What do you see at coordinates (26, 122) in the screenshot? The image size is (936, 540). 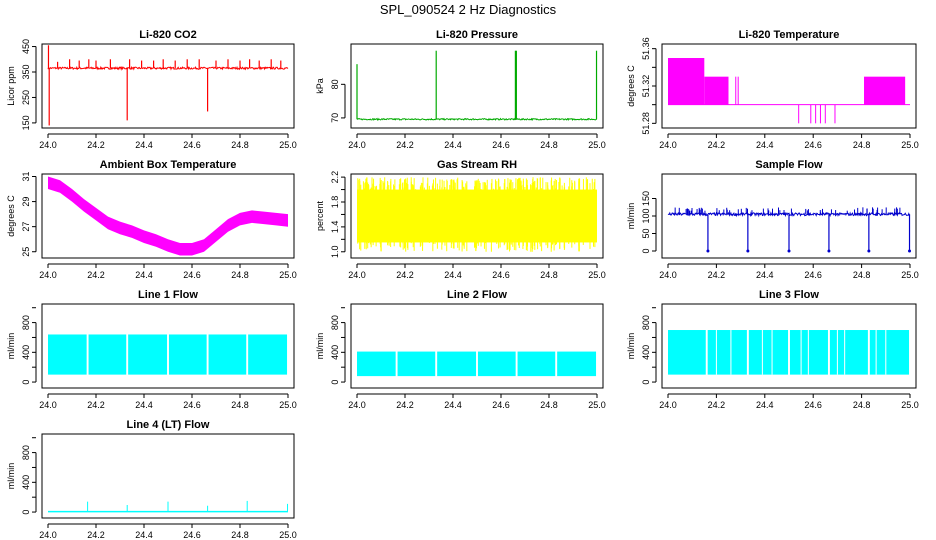 I see `y-tick-label: 150` at bounding box center [26, 122].